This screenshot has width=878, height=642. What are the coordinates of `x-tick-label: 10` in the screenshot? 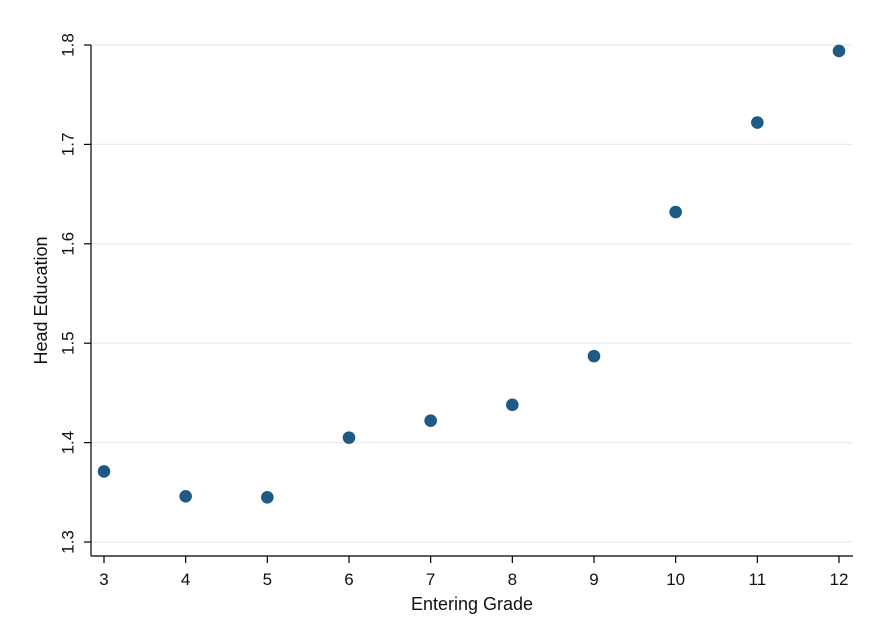 It's located at (675, 579).